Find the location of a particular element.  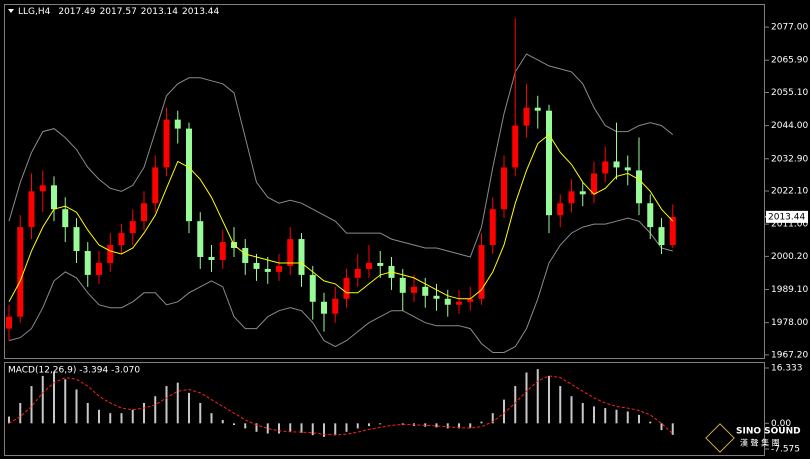

chart-header: LLG,H4 2017.49 2017.57 2013.14 2013.44 is located at coordinates (119, 12).